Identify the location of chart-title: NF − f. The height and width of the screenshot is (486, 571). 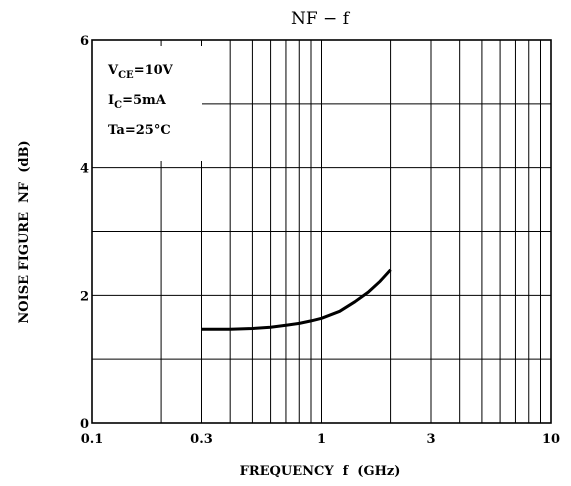
(321, 19).